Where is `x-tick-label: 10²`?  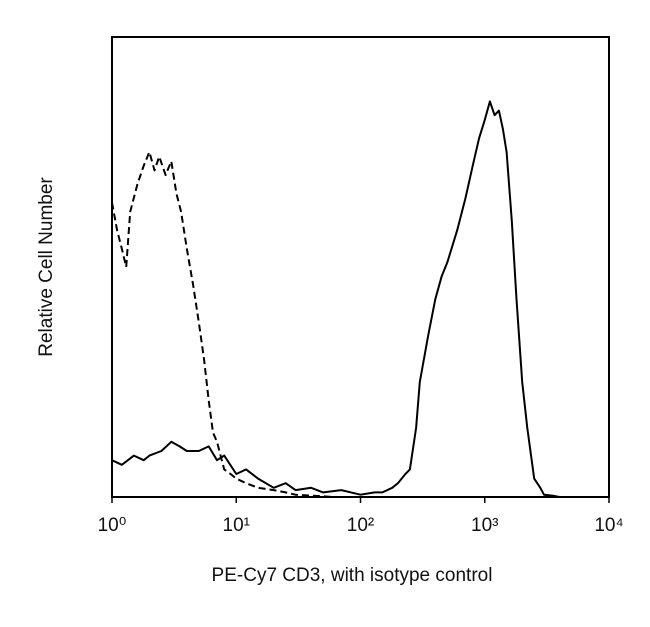
x-tick-label: 10² is located at coordinates (360, 525).